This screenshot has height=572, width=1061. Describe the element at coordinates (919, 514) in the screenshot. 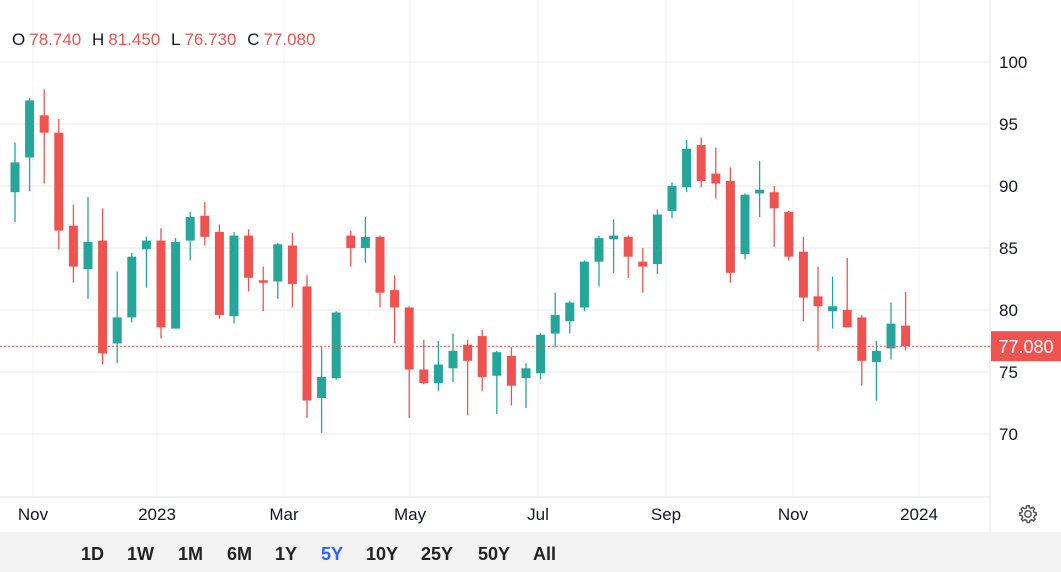

I see `x-tick-label: 2024` at that location.